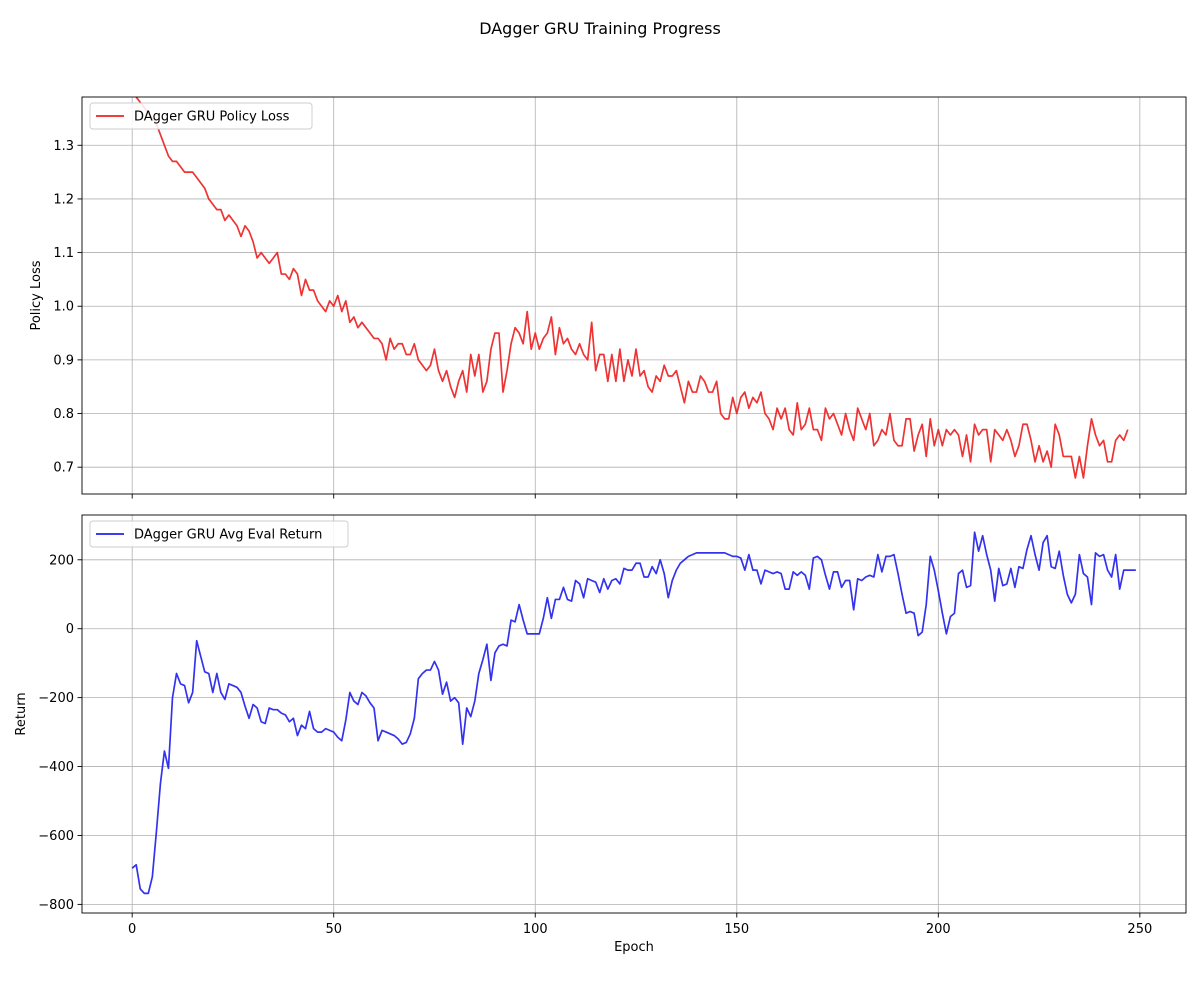 The width and height of the screenshot is (1200, 1000). Describe the element at coordinates (132, 929) in the screenshot. I see `eval-return-x-tick-label: 0` at that location.